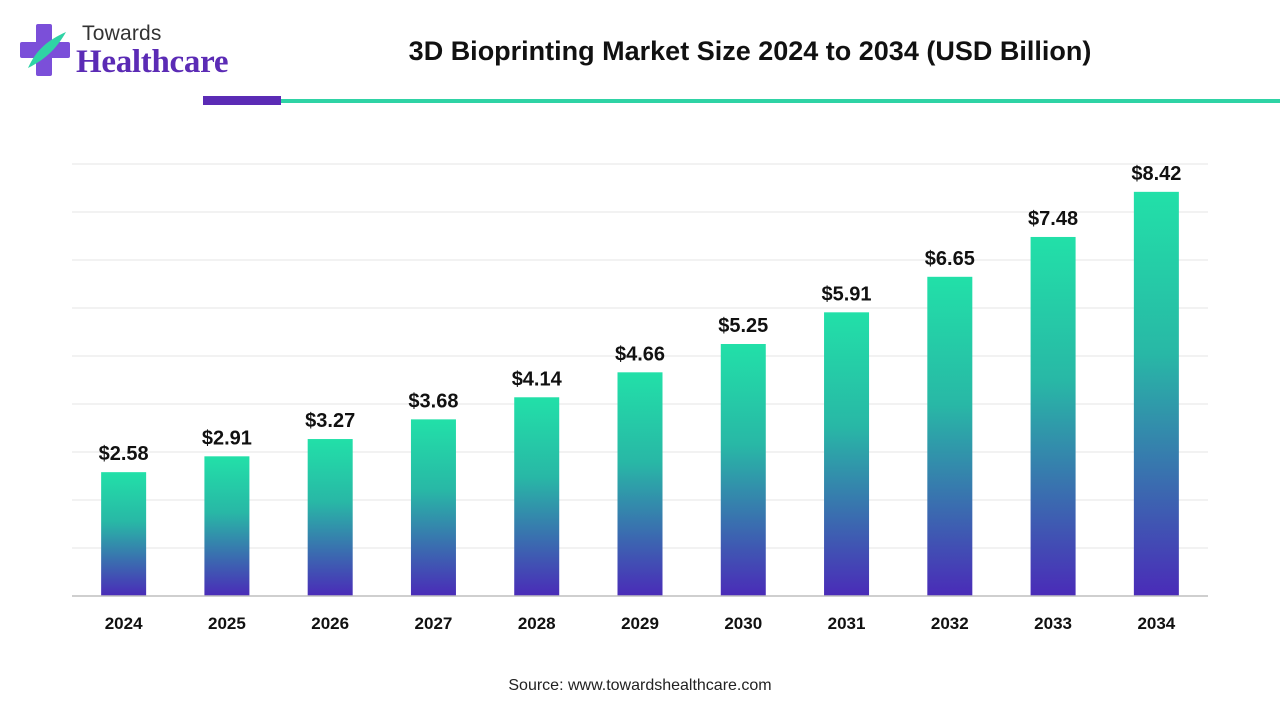 The height and width of the screenshot is (720, 1280). What do you see at coordinates (152, 62) in the screenshot?
I see `brand-name-main: Healthcare` at bounding box center [152, 62].